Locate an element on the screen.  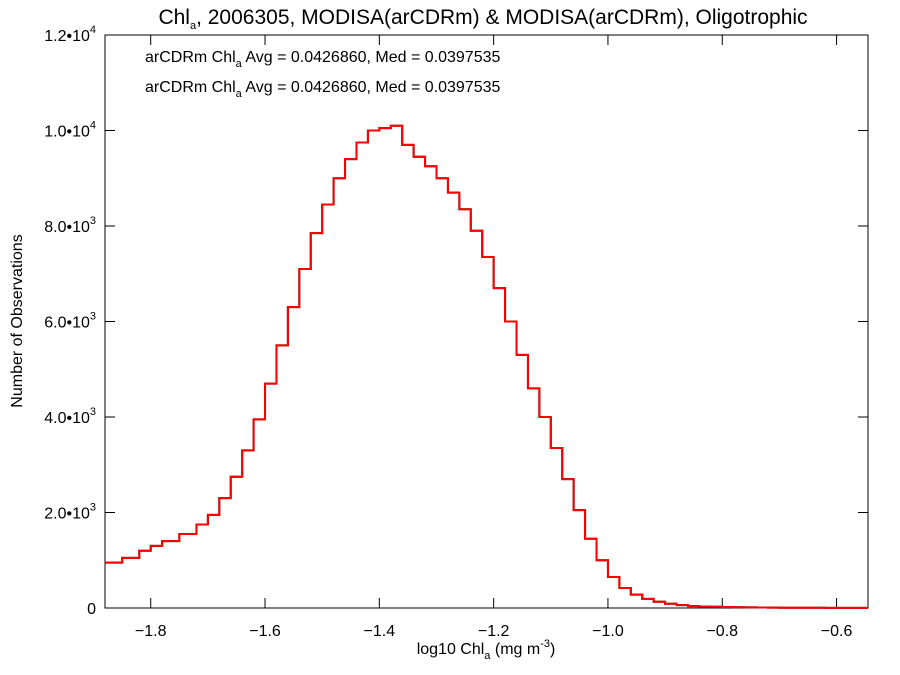
x-axis-label-superscript: -3 is located at coordinates (545, 644).